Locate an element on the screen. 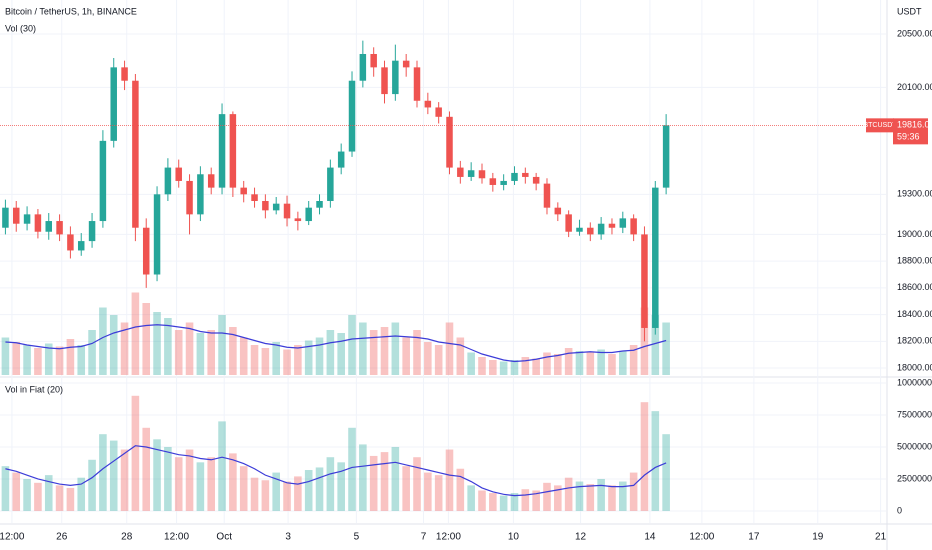  countdown-label: 59:36 is located at coordinates (908, 137).